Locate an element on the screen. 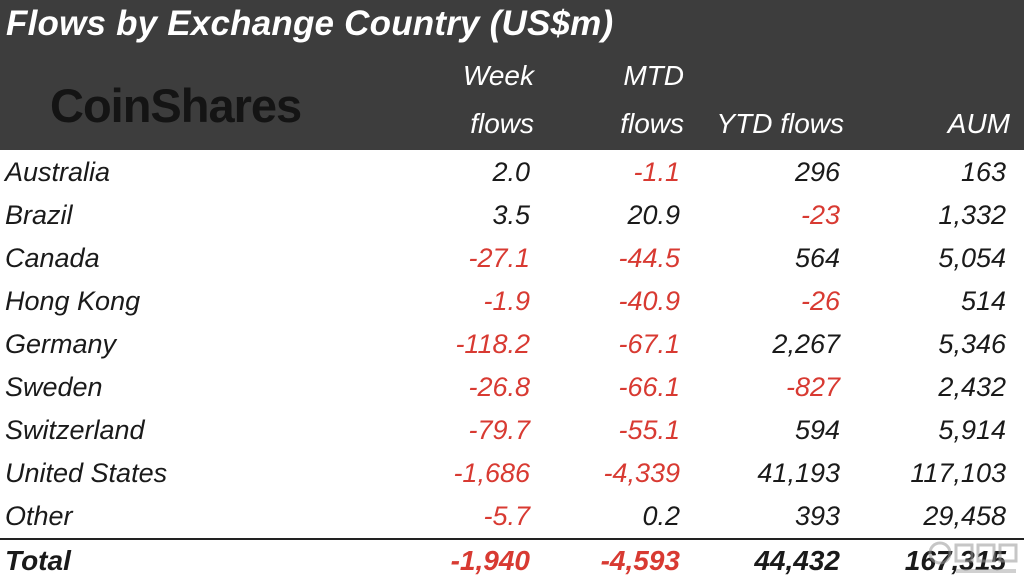 The width and height of the screenshot is (1024, 583). total-row: Total -1,940 -4,593 44,432 167,315 is located at coordinates (512, 561).